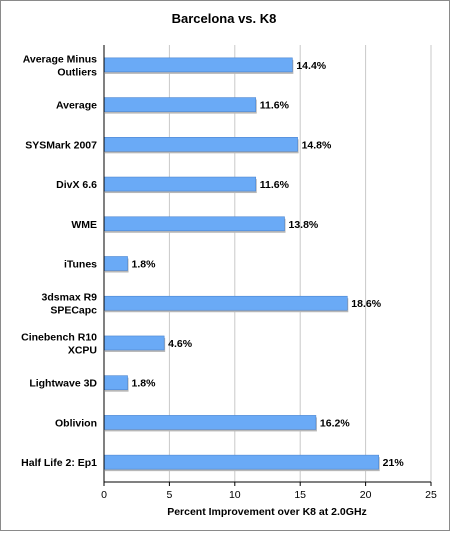 The width and height of the screenshot is (450, 535). What do you see at coordinates (104, 495) in the screenshot?
I see `x-tick-label-0: 0` at bounding box center [104, 495].